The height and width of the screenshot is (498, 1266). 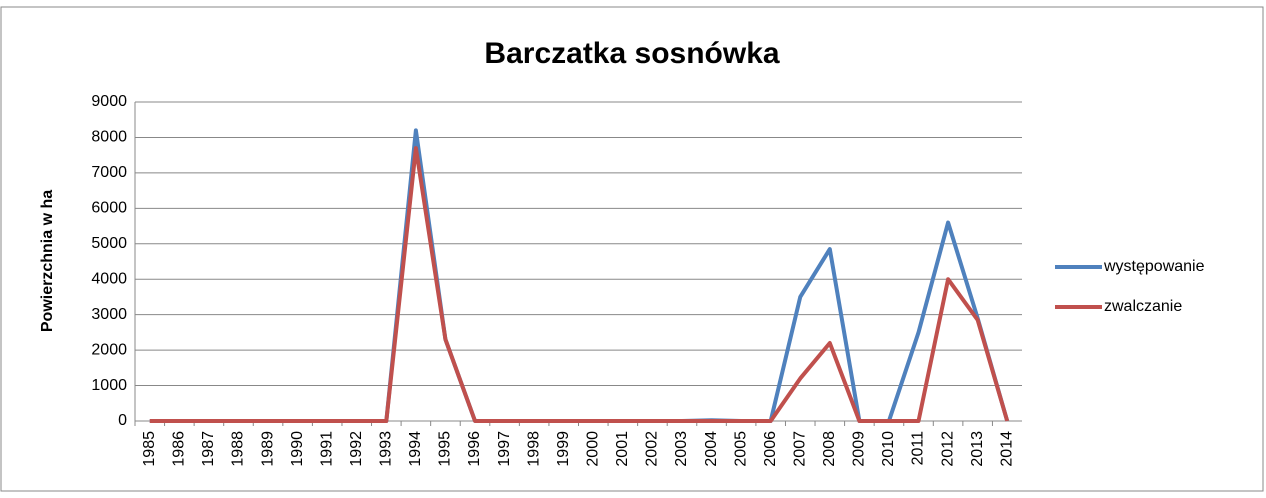 I want to click on y-tick-label: 5000, so click(x=109, y=243).